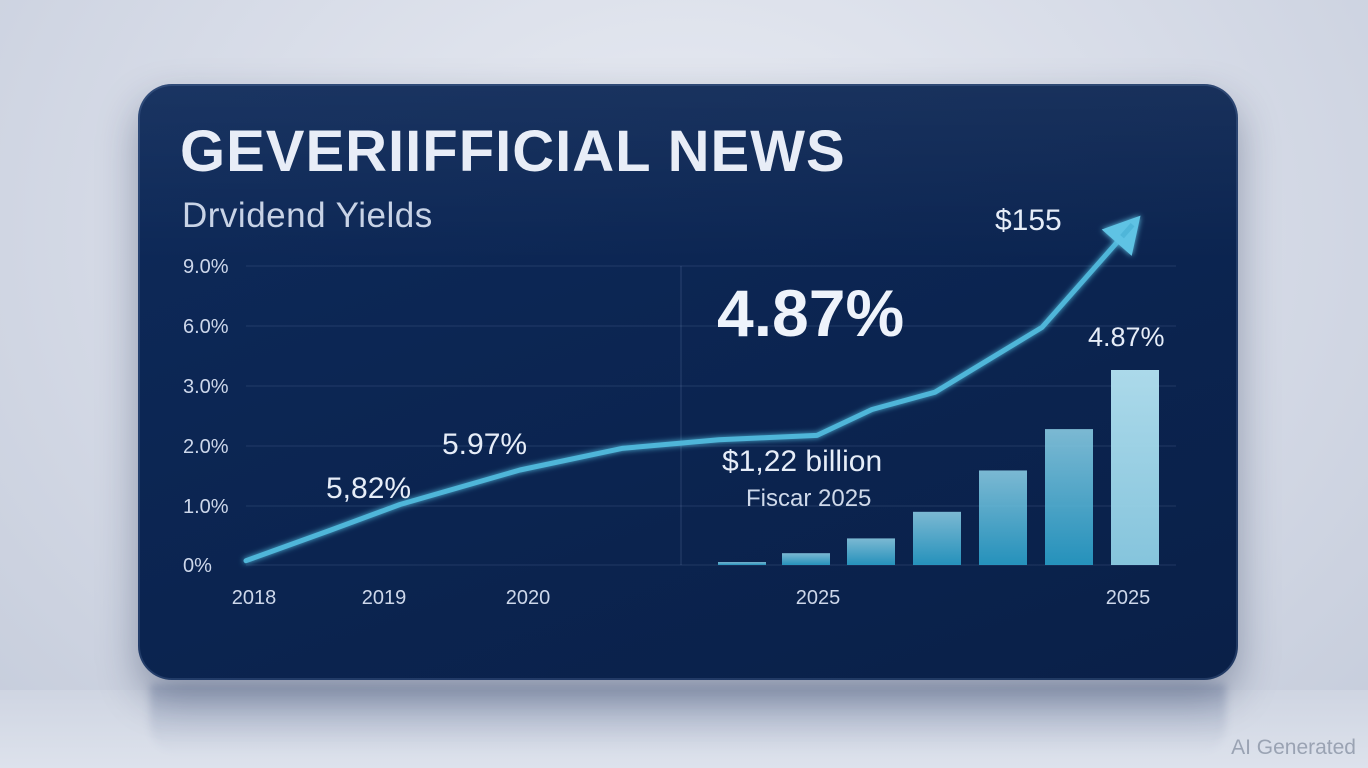  Describe the element at coordinates (688, 719) in the screenshot. I see `card-reflection` at that location.